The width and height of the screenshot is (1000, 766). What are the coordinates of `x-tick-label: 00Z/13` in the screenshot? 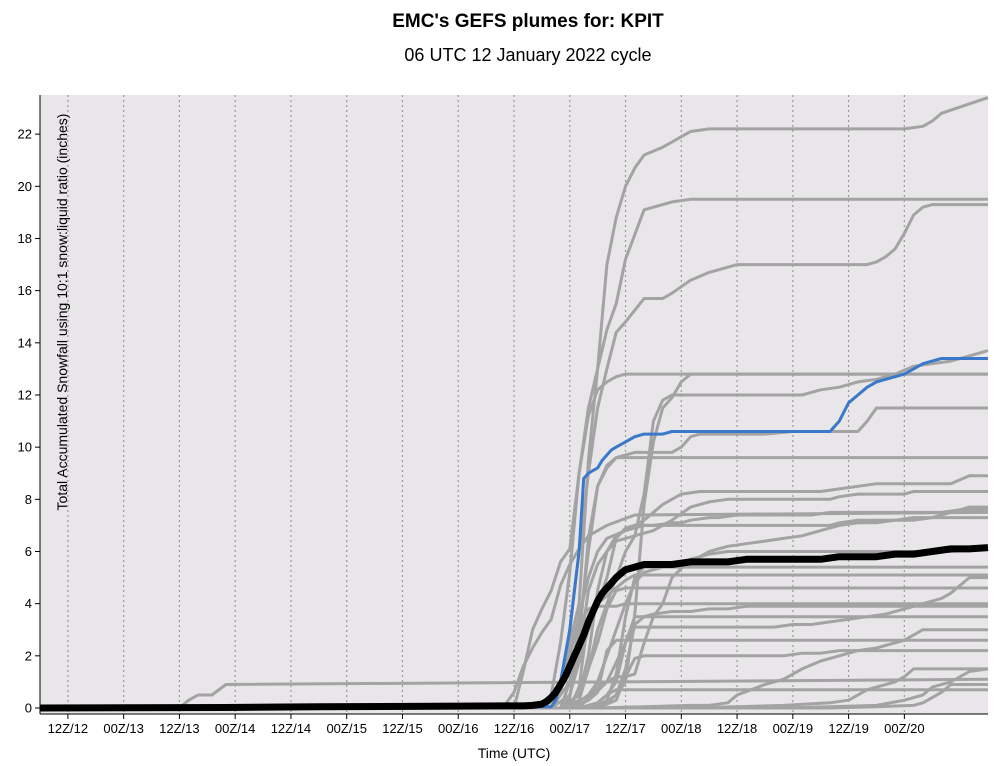 It's located at (123, 728).